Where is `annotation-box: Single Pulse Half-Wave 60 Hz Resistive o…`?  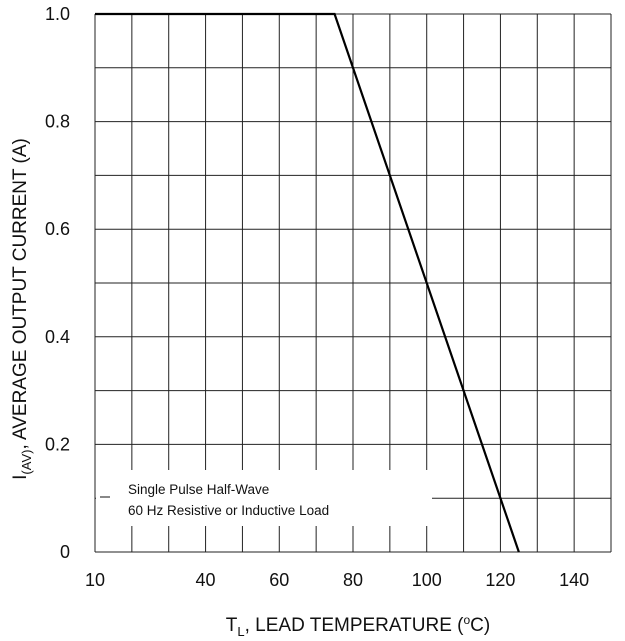 annotation-box: Single Pulse Half-Wave 60 Hz Resistive o… is located at coordinates (264, 498).